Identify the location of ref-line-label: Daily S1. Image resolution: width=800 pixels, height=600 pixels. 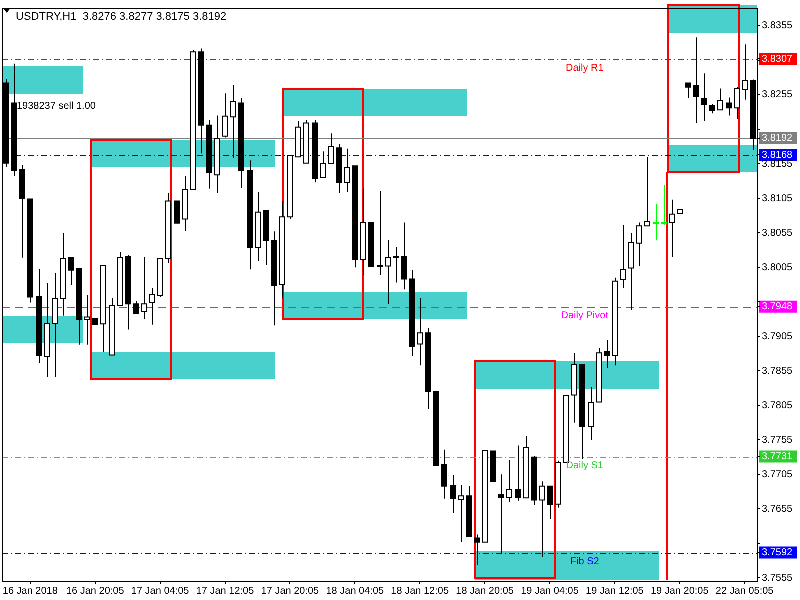
(585, 466).